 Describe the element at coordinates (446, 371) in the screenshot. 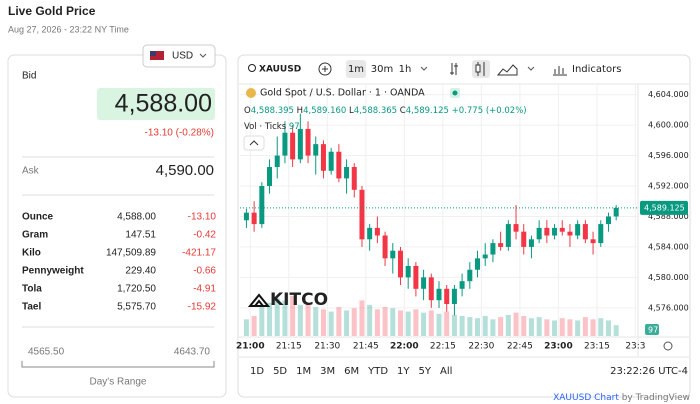

I see `range-button: All` at that location.